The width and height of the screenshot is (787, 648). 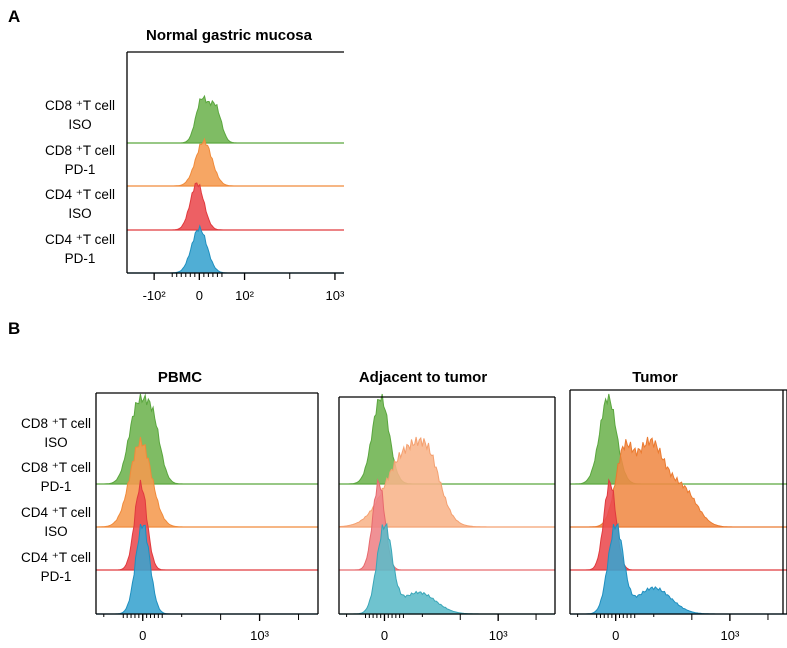 I want to click on panel-letter-a: A, so click(x=14, y=16).